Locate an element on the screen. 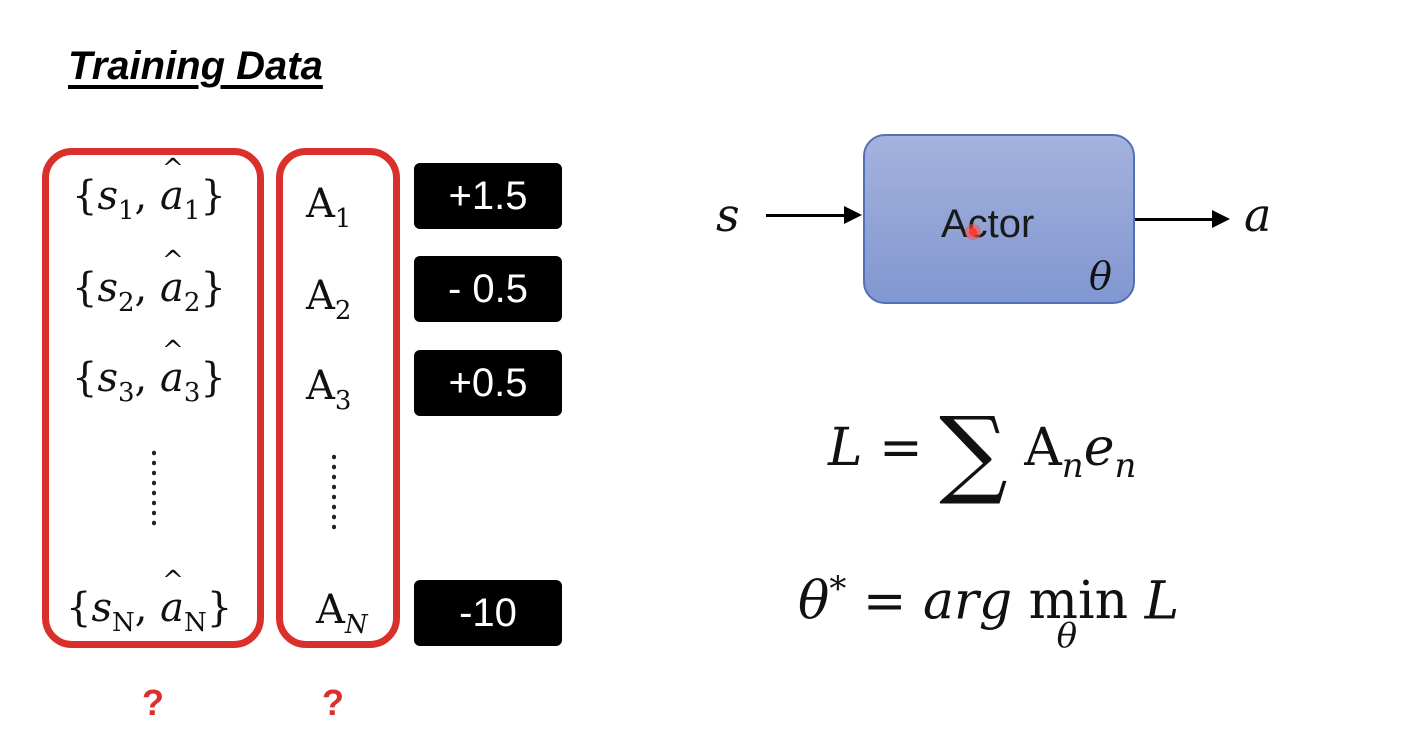  advantage-item: A2 is located at coordinates (329, 299).